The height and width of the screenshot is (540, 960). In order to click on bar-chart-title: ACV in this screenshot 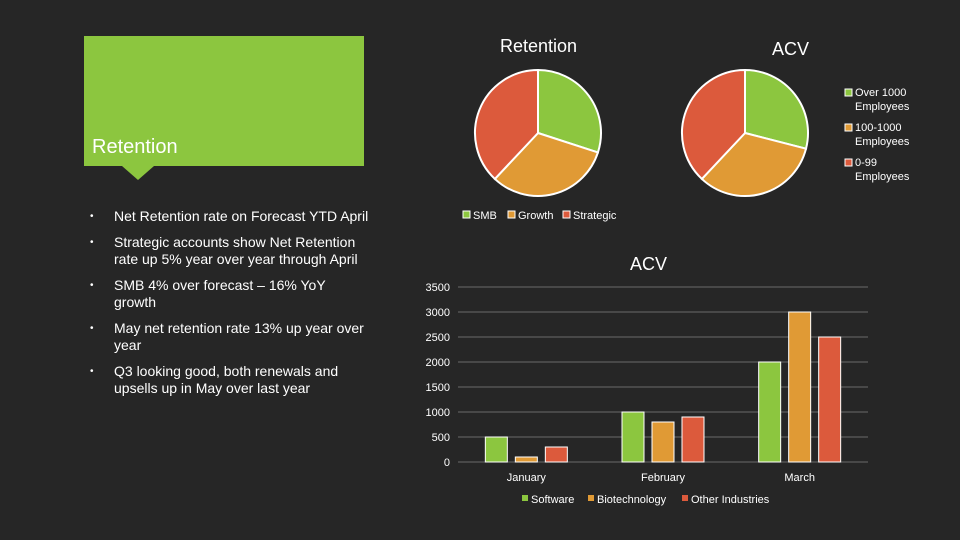, I will do `click(649, 264)`.